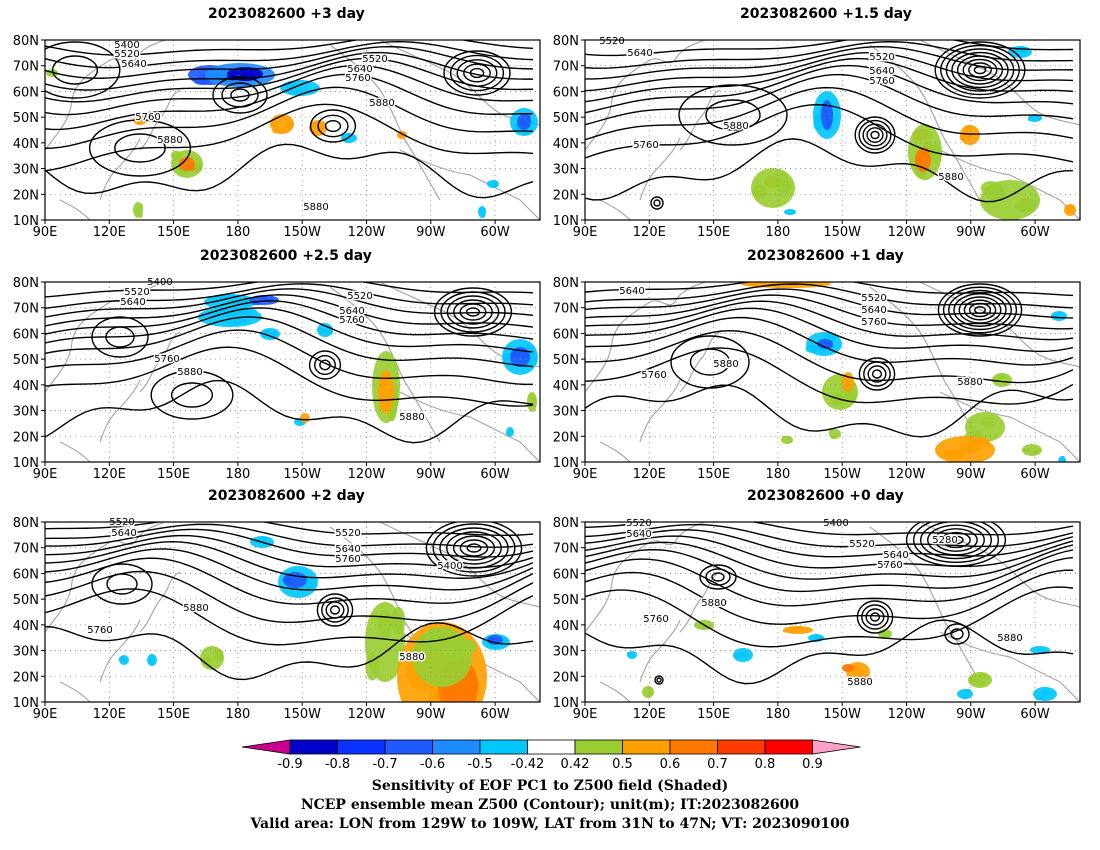  Describe the element at coordinates (495, 714) in the screenshot. I see `lon-tick-label: 60W` at that location.